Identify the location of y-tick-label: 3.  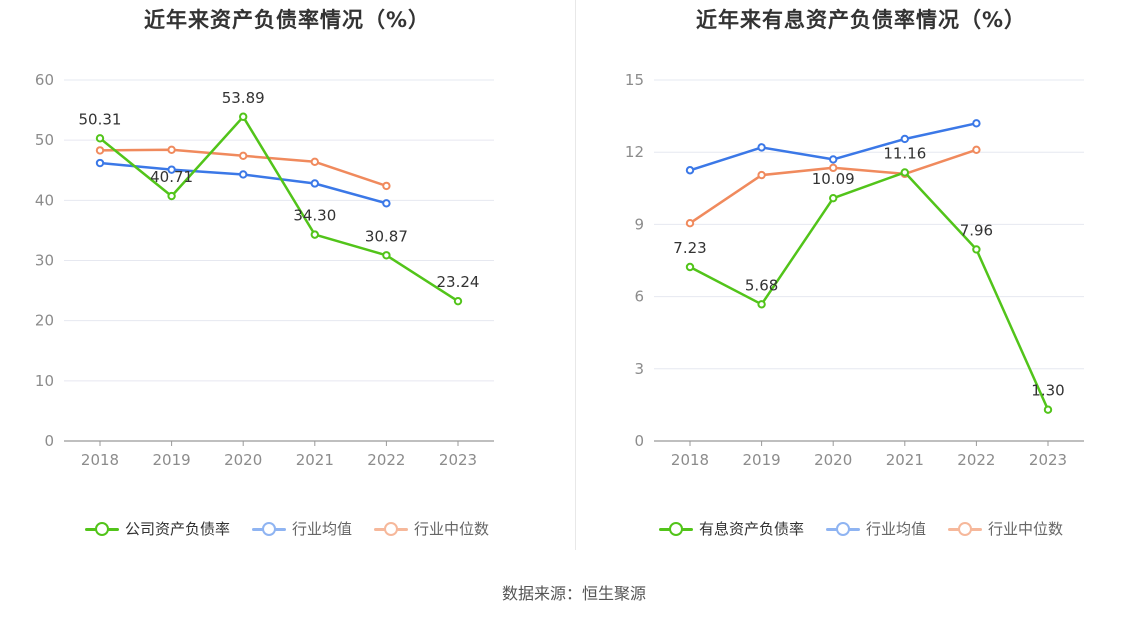
(639, 369).